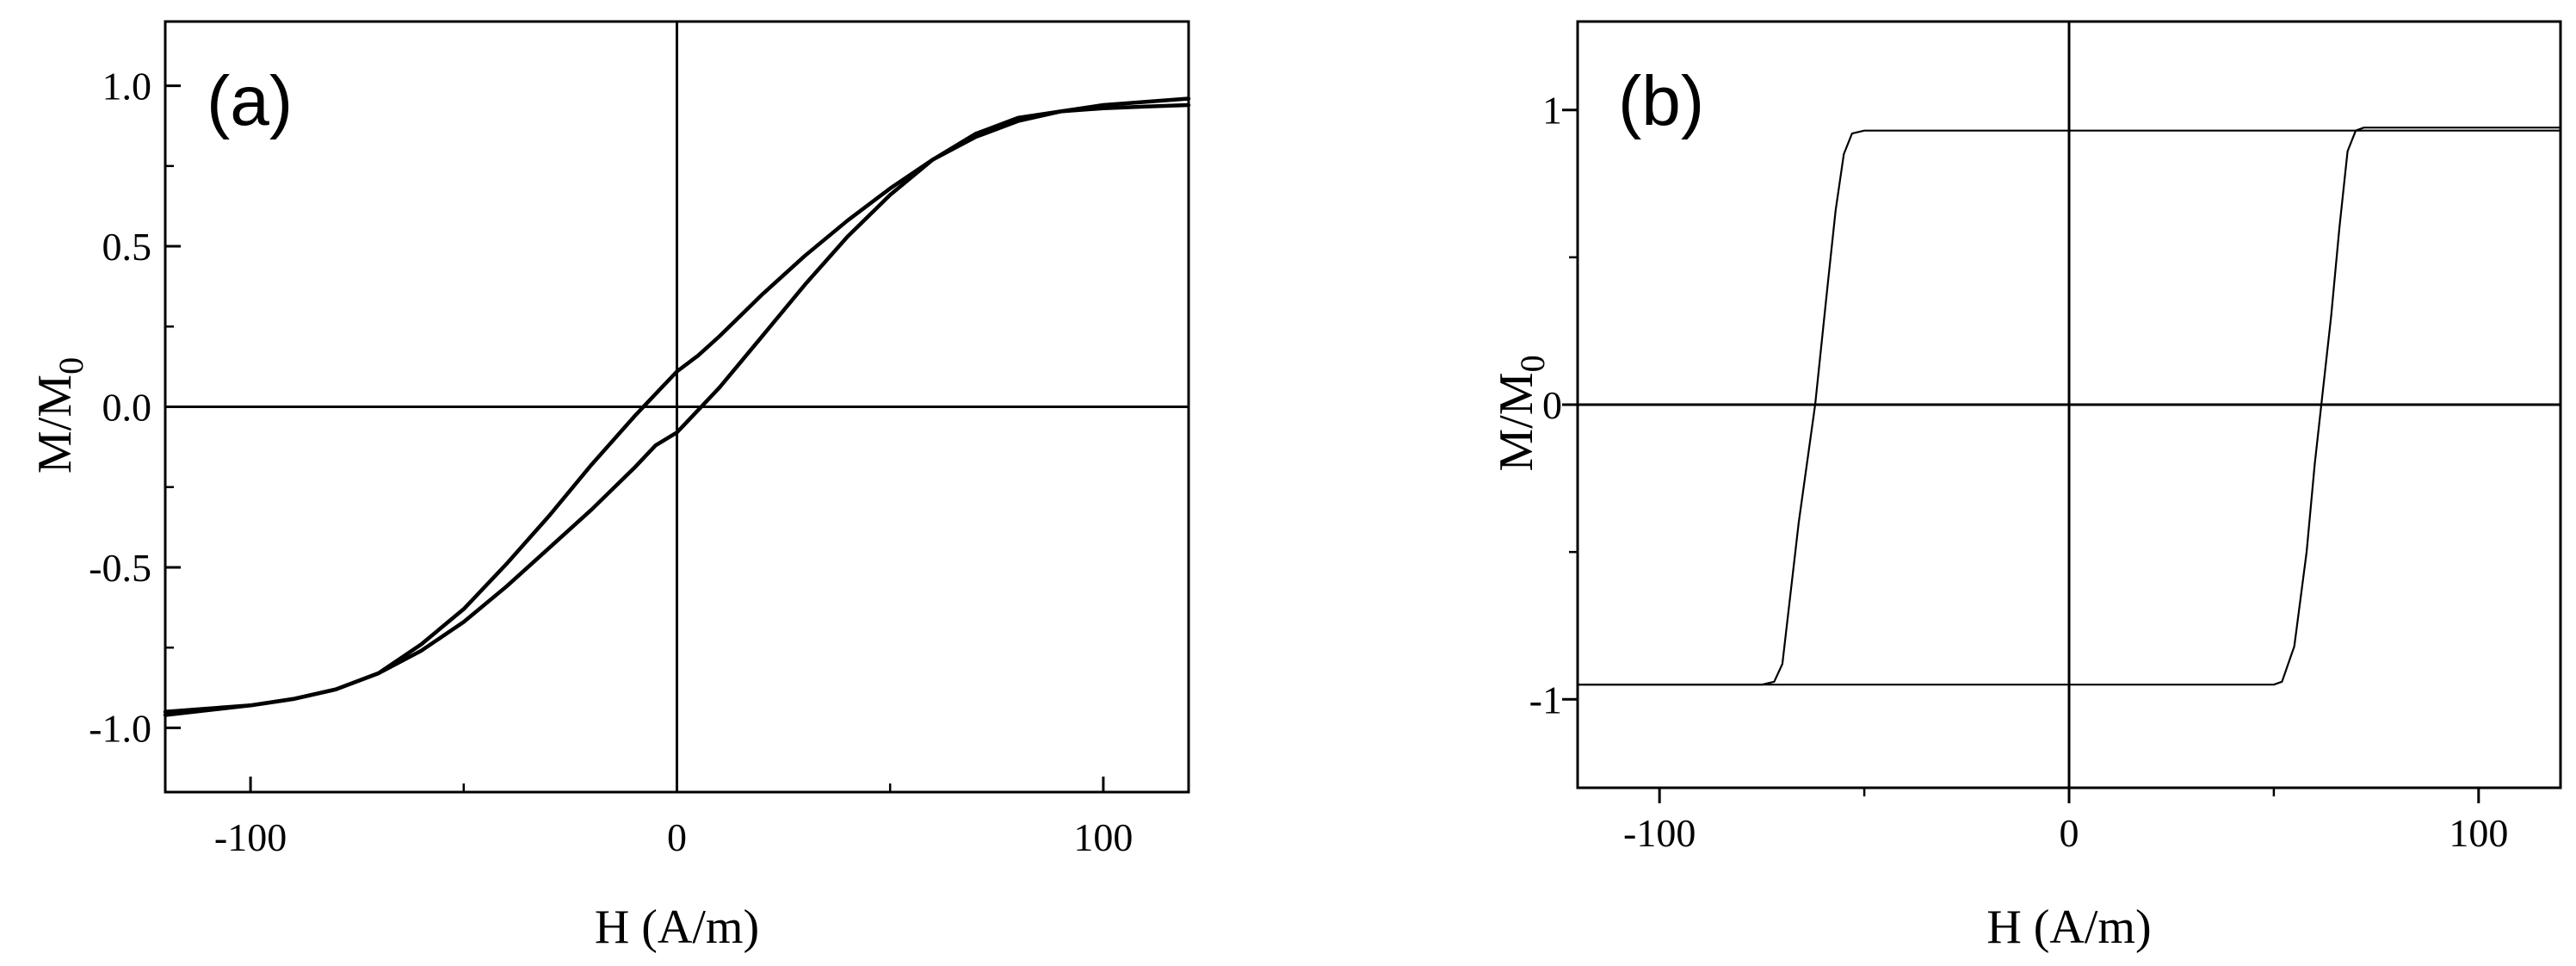 The height and width of the screenshot is (966, 2576). What do you see at coordinates (2068, 928) in the screenshot?
I see `panel-b-x-axis-title: H (A/m)` at bounding box center [2068, 928].